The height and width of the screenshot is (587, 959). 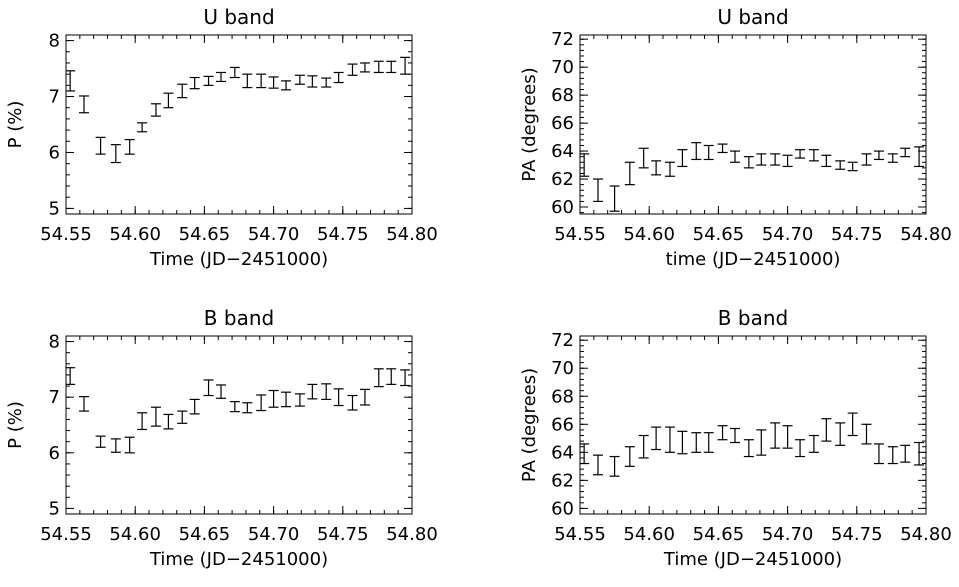 I want to click on x-axis-label: time (JD−2451000), so click(x=753, y=259).